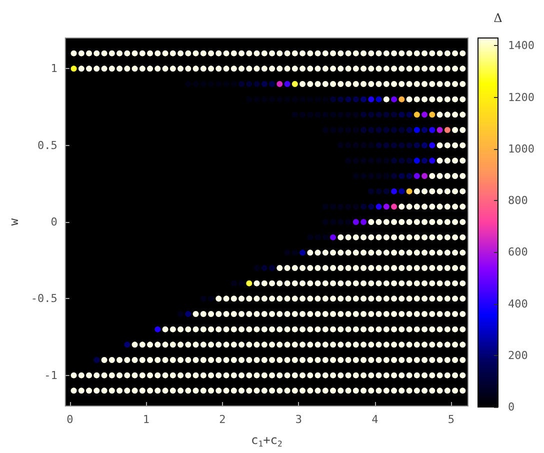 The width and height of the screenshot is (544, 453). Describe the element at coordinates (511, 407) in the screenshot. I see `color-bar-label: 0` at that location.